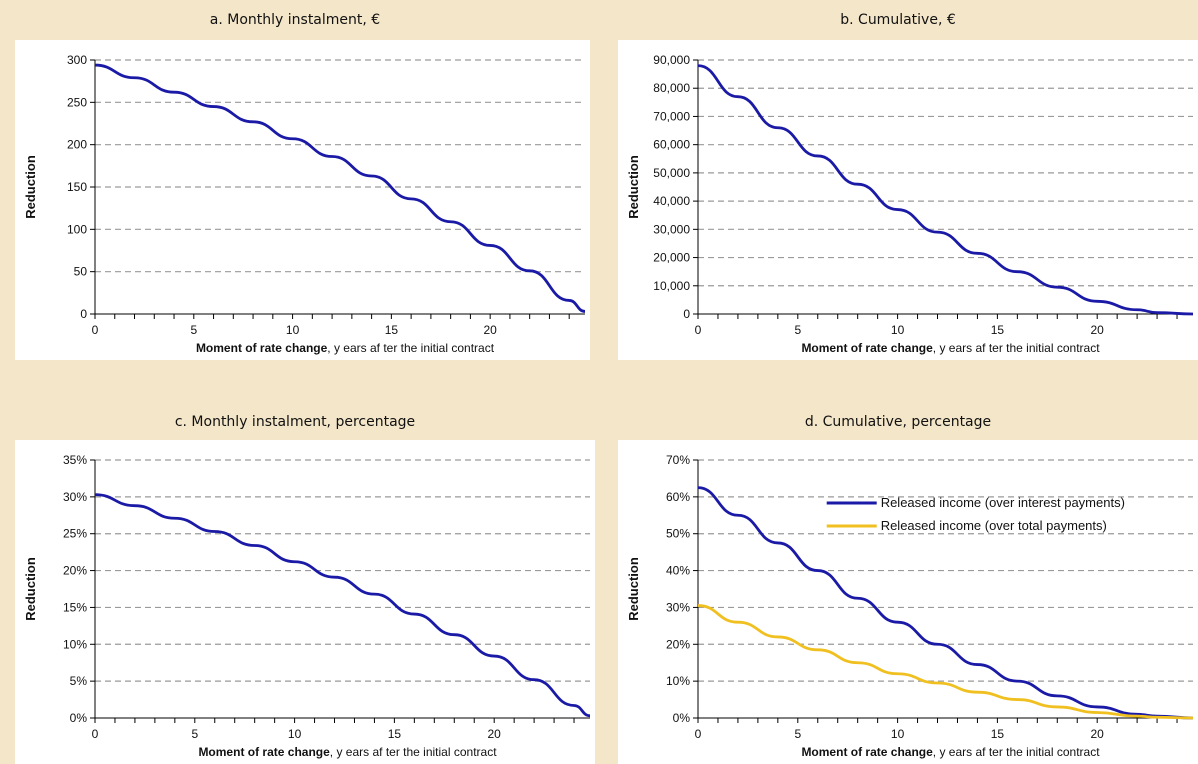  Describe the element at coordinates (75, 607) in the screenshot. I see `y-tick-label: 15%` at that location.